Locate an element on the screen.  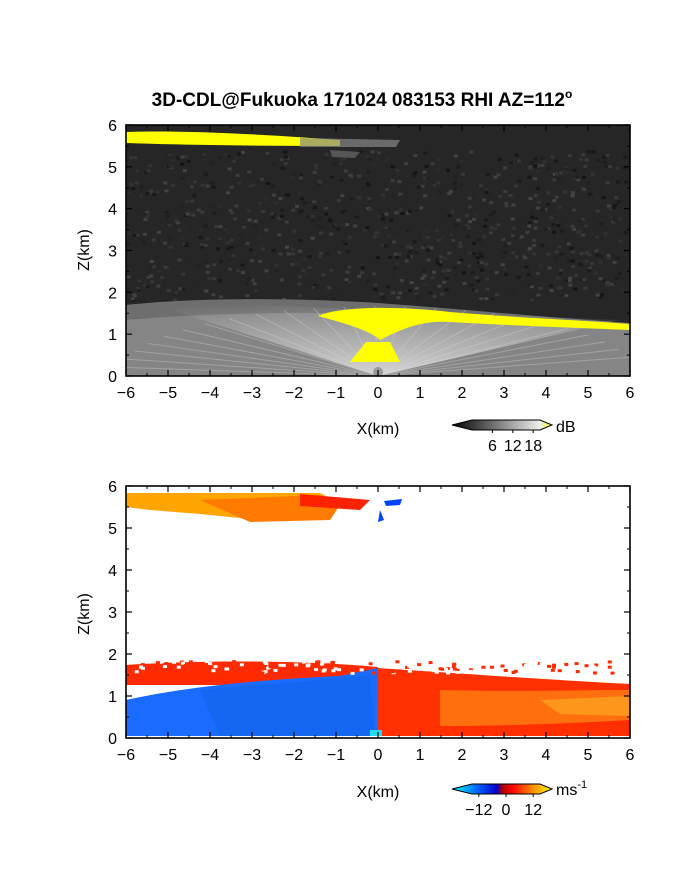
colorbar-unit: dB is located at coordinates (566, 427).